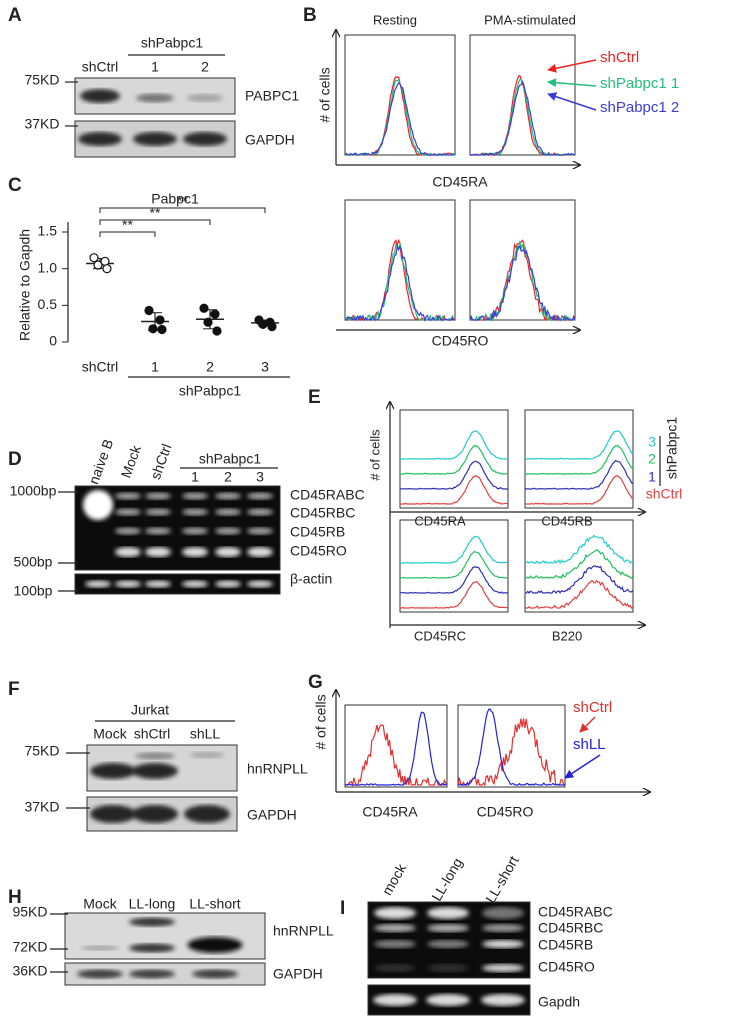  What do you see at coordinates (15, 15) in the screenshot?
I see `panel-label: A` at bounding box center [15, 15].